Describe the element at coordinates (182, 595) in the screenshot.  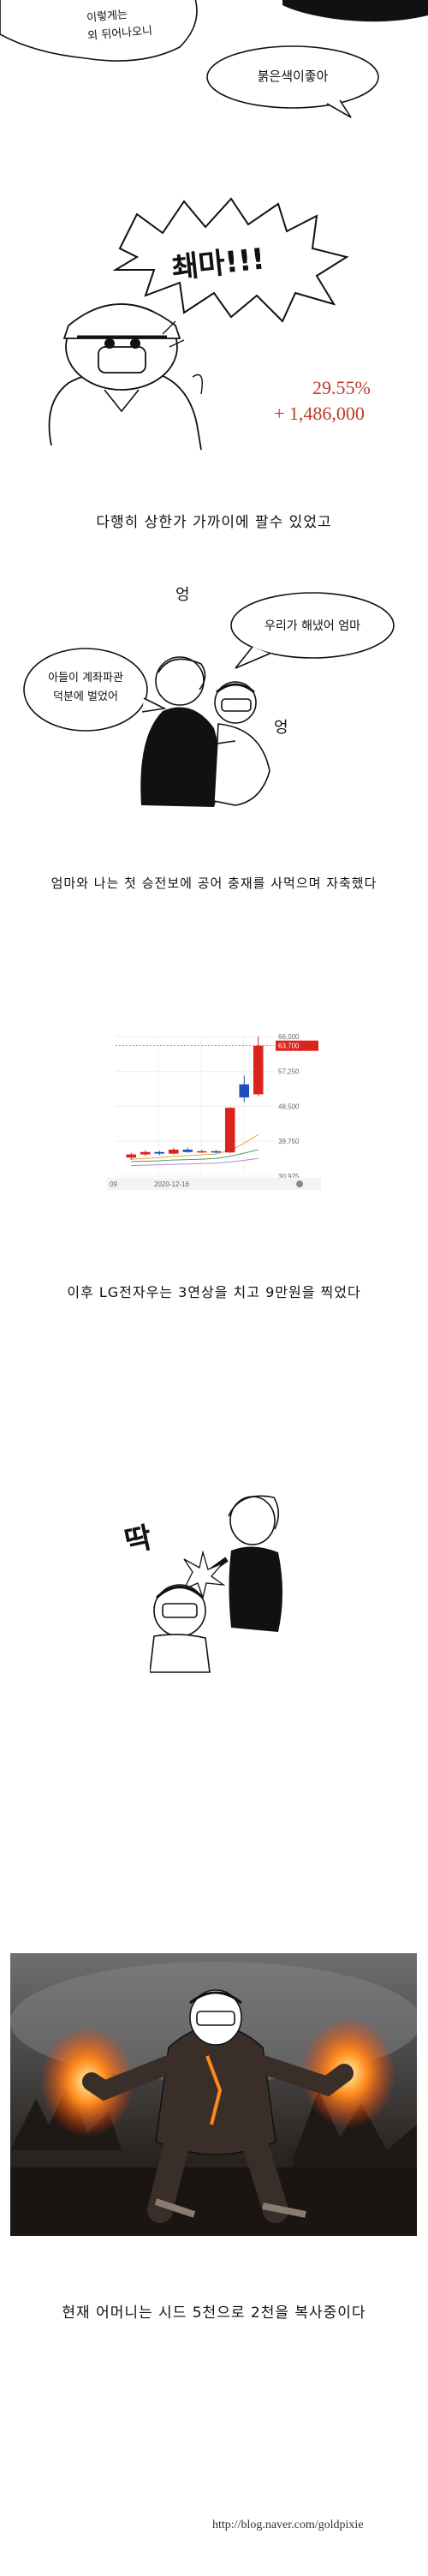
I see `sound-left: 엉` at that location.